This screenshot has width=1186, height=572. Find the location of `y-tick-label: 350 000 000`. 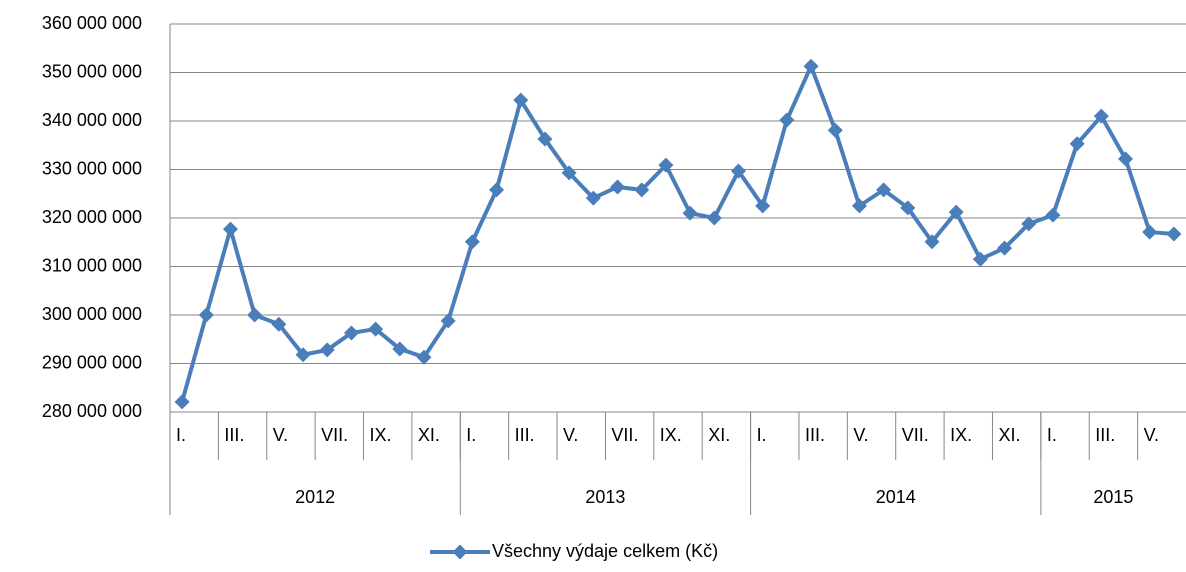

y-tick-label: 350 000 000 is located at coordinates (92, 71).